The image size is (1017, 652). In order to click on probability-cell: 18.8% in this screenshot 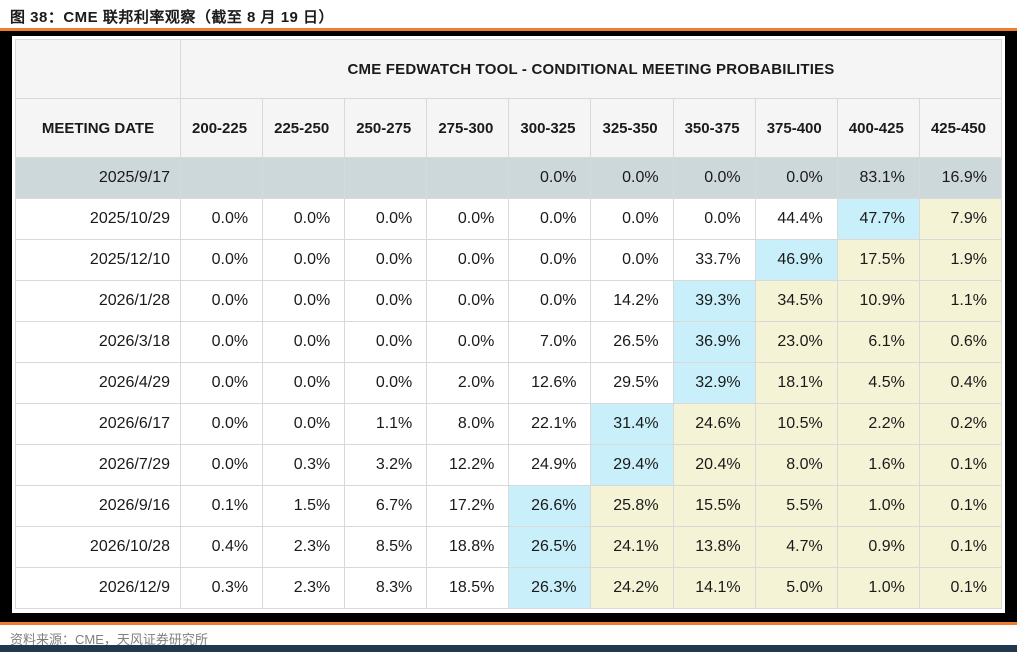, I will do `click(468, 547)`.